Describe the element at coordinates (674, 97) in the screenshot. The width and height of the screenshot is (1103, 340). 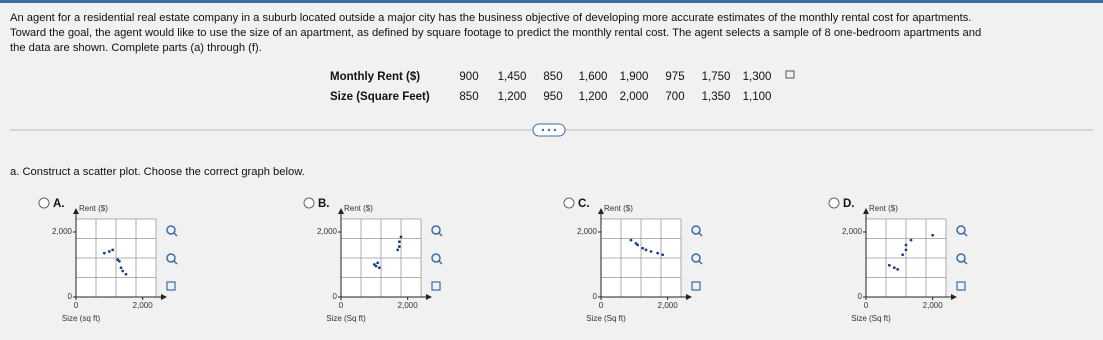
I see `cell: 700` at that location.